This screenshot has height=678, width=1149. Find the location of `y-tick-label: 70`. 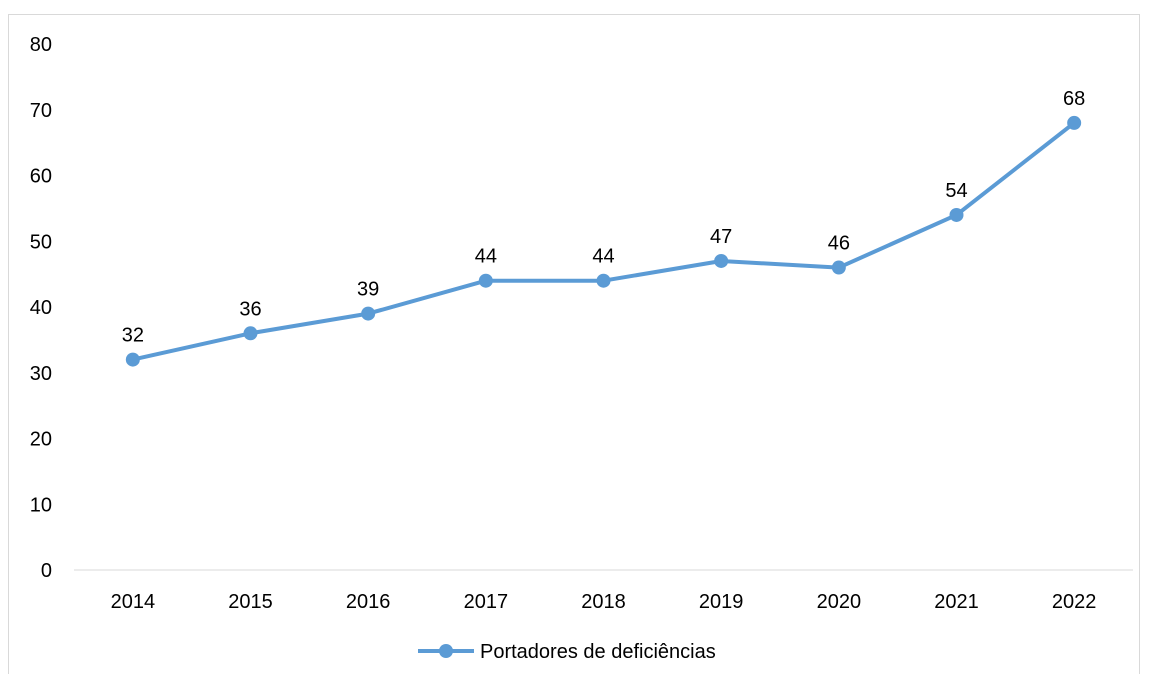

y-tick-label: 70 is located at coordinates (41, 111).